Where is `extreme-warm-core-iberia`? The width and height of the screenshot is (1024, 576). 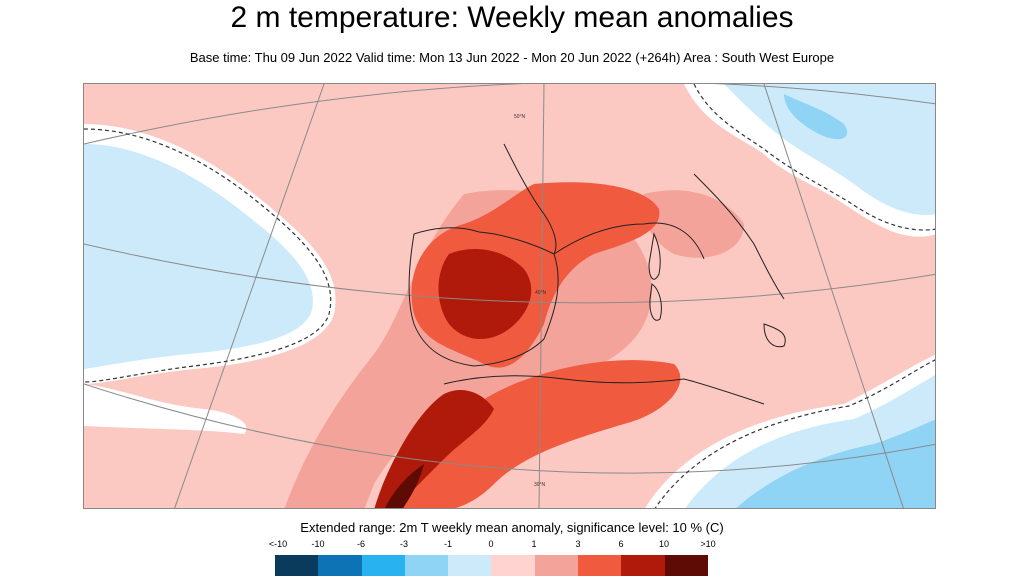
extreme-warm-core-iberia is located at coordinates (485, 294).